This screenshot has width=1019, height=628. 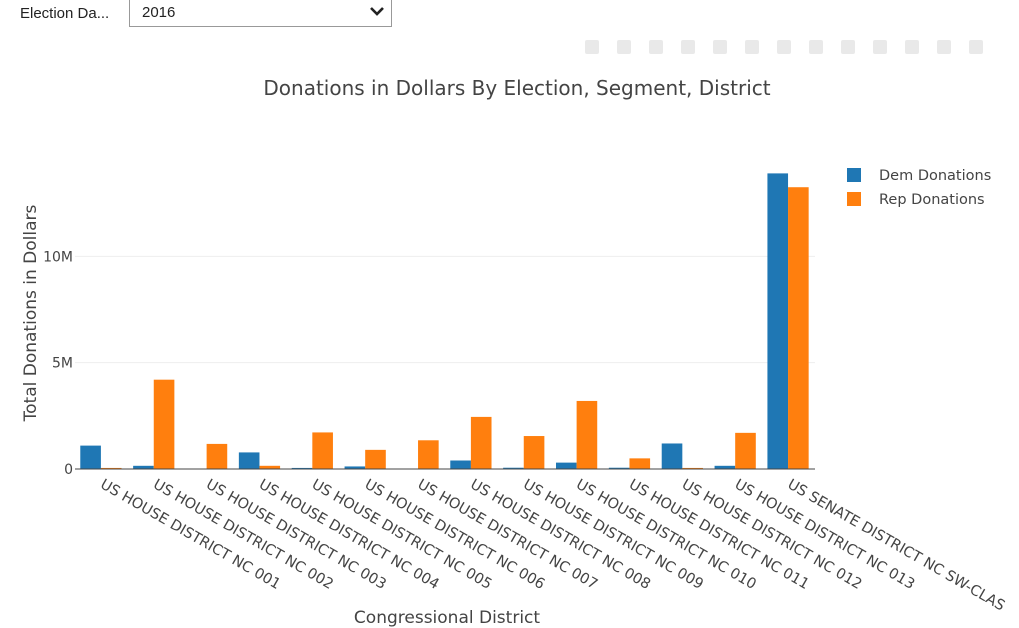 I want to click on legend-label: Rep Donations, so click(x=932, y=200).